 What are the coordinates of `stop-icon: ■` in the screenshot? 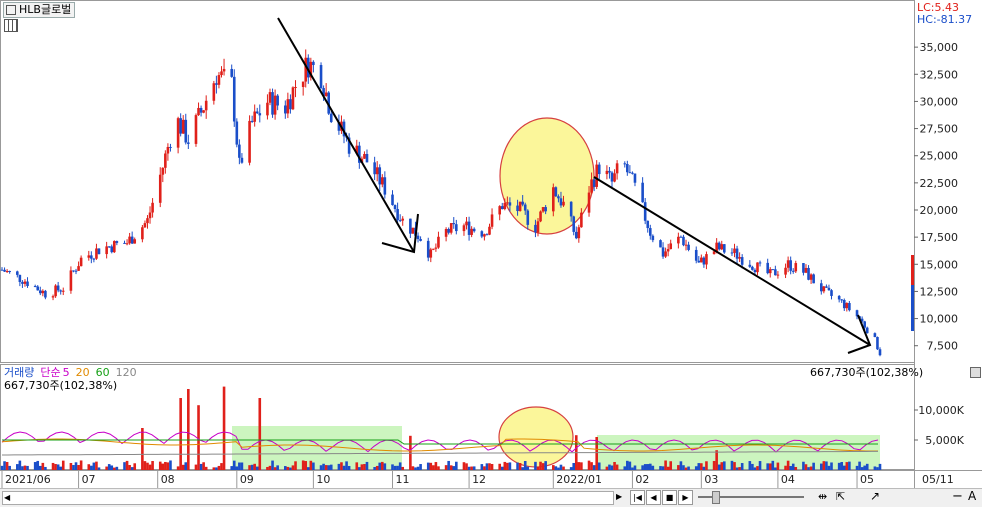 It's located at (669, 497).